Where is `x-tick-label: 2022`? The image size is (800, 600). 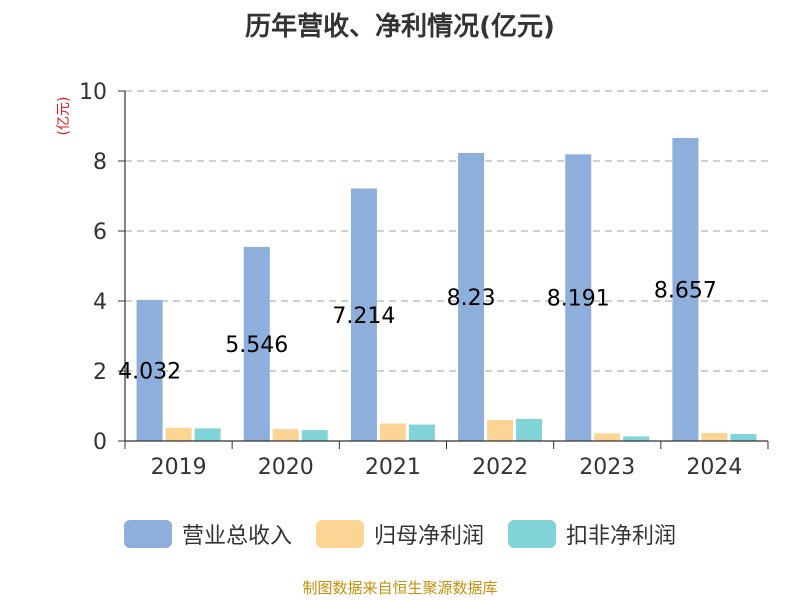 x-tick-label: 2022 is located at coordinates (500, 467).